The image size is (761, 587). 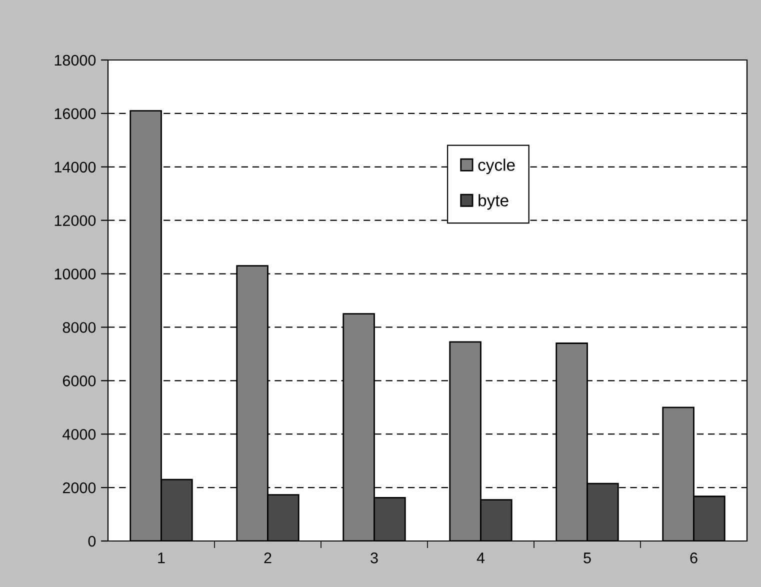 What do you see at coordinates (496, 166) in the screenshot?
I see `legend-label: cycle` at bounding box center [496, 166].